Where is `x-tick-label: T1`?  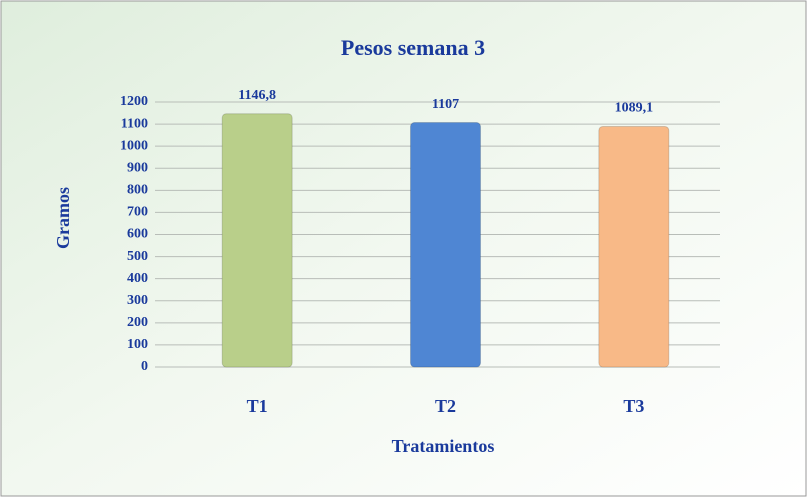 x-tick-label: T1 is located at coordinates (257, 406).